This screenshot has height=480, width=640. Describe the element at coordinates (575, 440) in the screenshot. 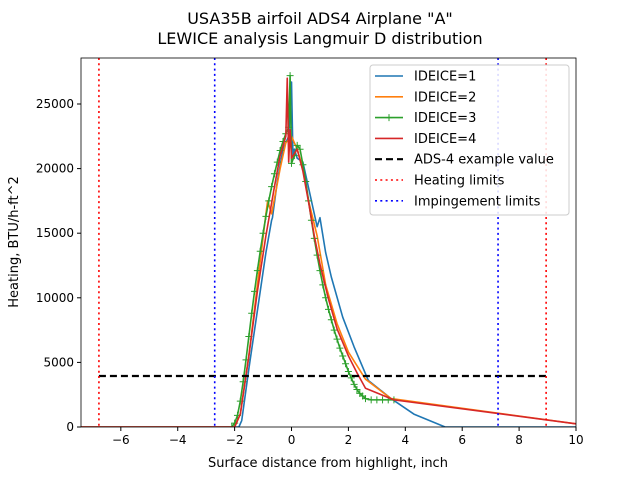

I see `x-tick-label: 10` at that location.